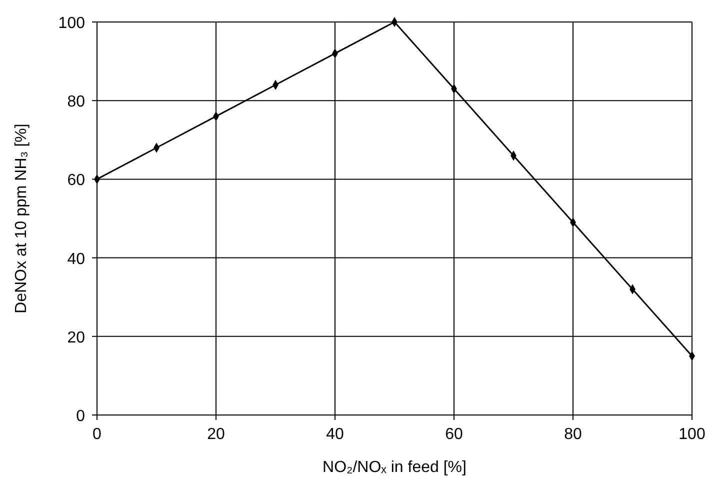 This screenshot has width=714, height=486. Describe the element at coordinates (81, 416) in the screenshot. I see `y-tick-label: 0` at that location.